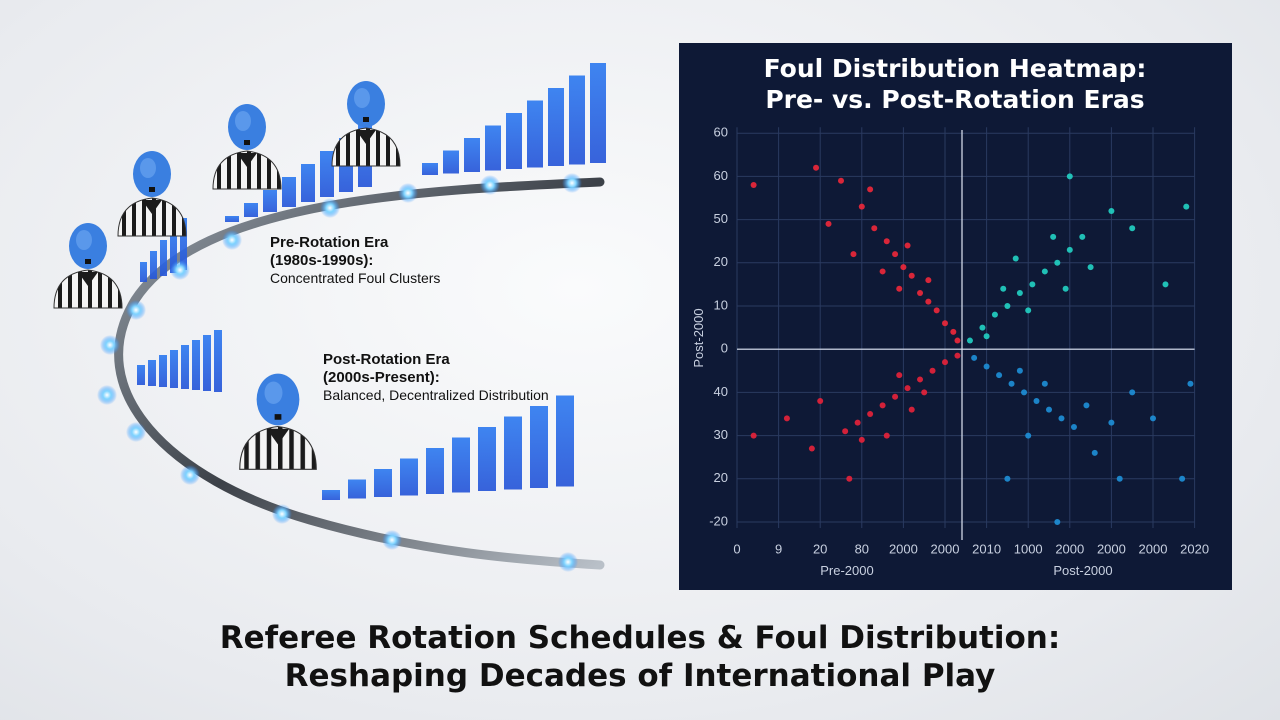 The image size is (1280, 720). I want to click on era-desc: Concentrated Foul Clusters, so click(355, 278).